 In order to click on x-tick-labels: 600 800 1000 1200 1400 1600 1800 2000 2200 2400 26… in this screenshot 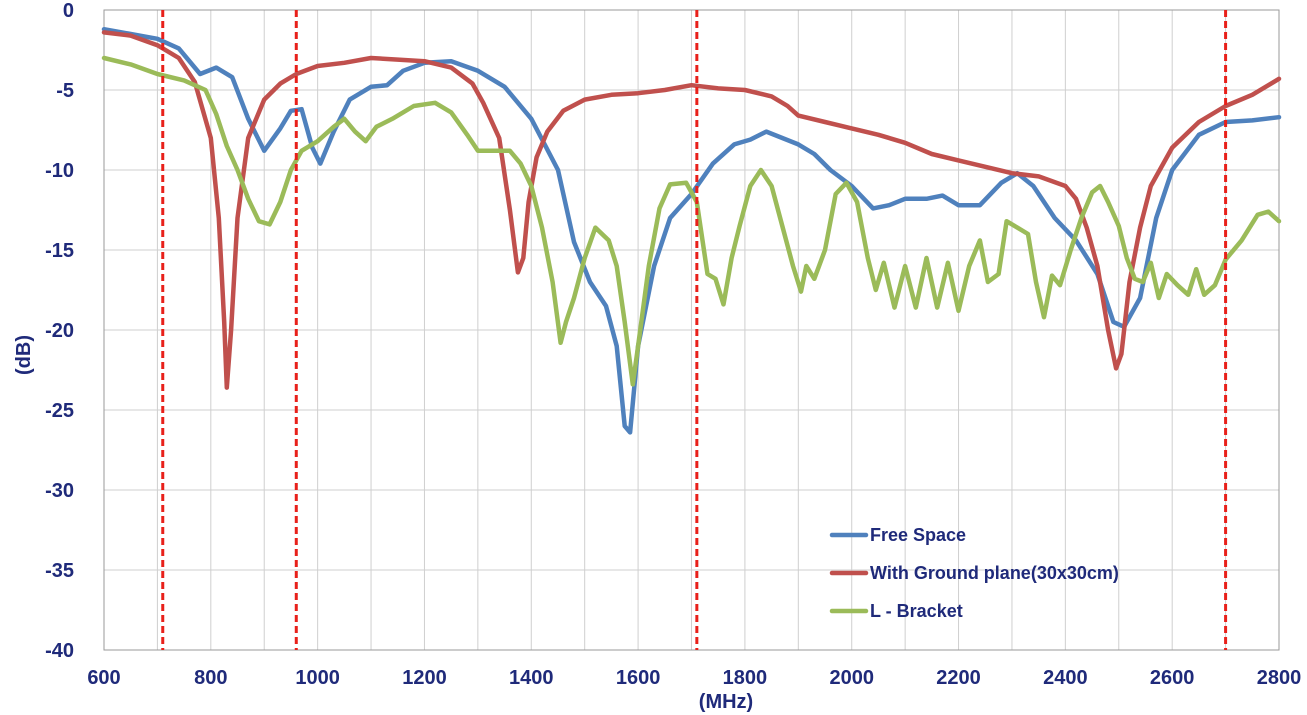, I will do `click(694, 678)`.